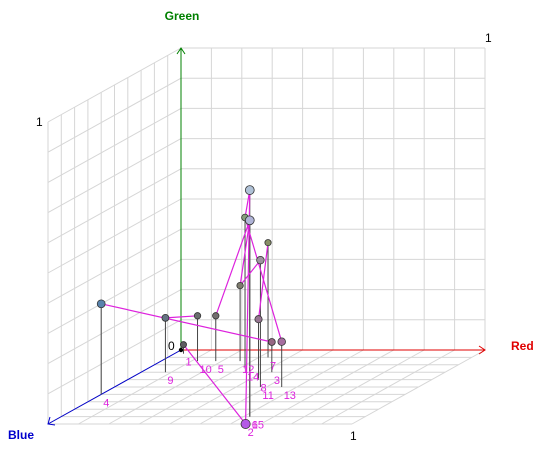 The width and height of the screenshot is (545, 460). I want to click on blue-axis-line, so click(114, 387).